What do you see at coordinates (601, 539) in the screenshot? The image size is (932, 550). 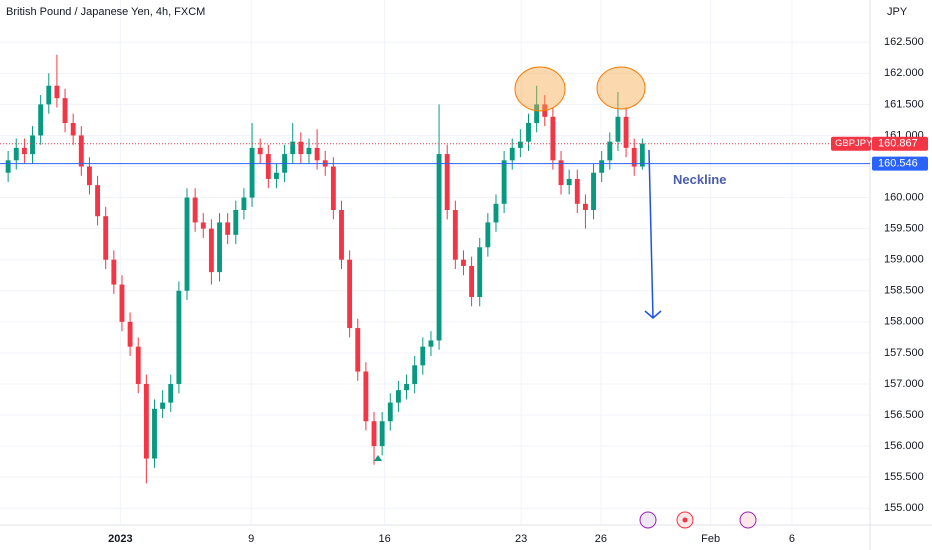 I see `x-tick-label: 26` at bounding box center [601, 539].